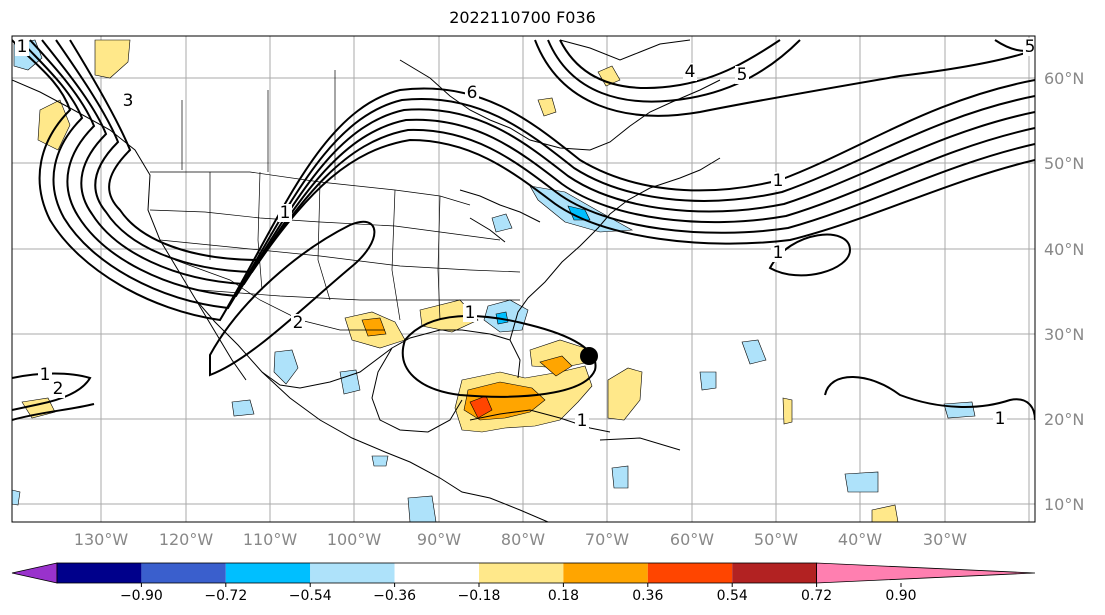  Describe the element at coordinates (439, 539) in the screenshot. I see `lon-tick-label: 90°W` at that location.